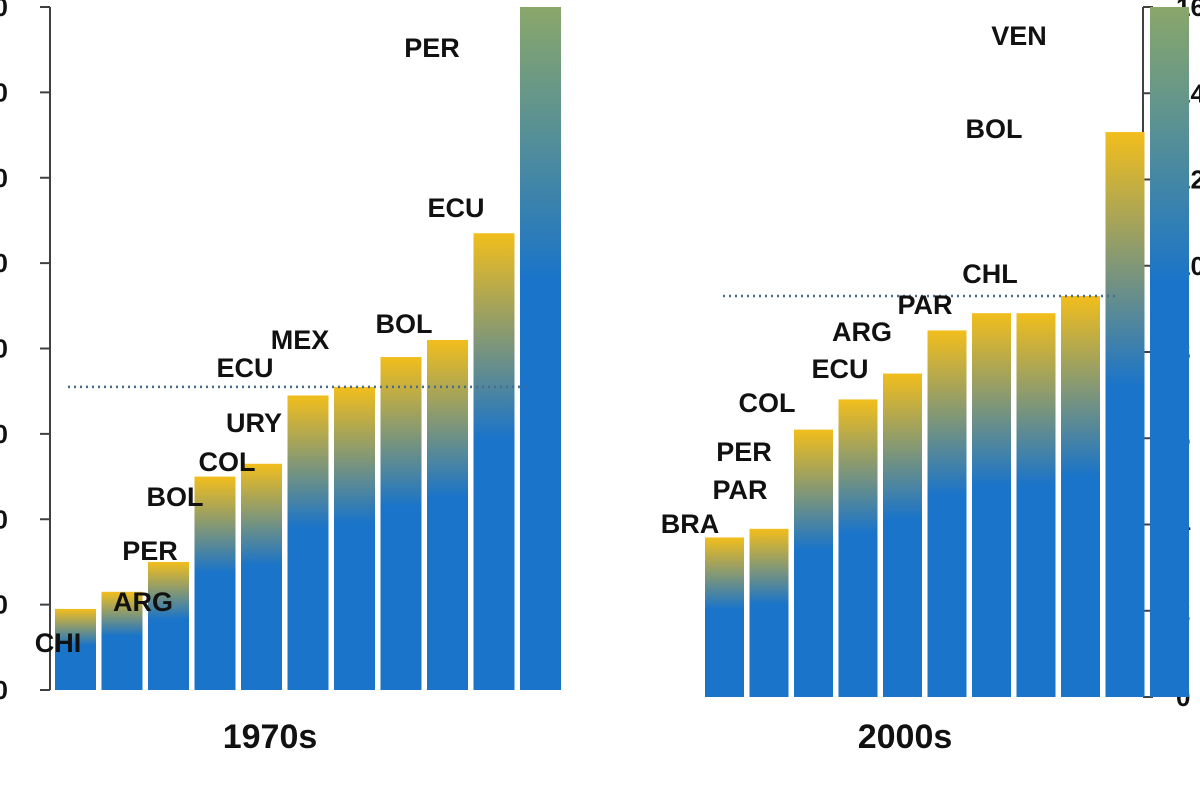  I want to click on bar-label: CHL, so click(990, 274).